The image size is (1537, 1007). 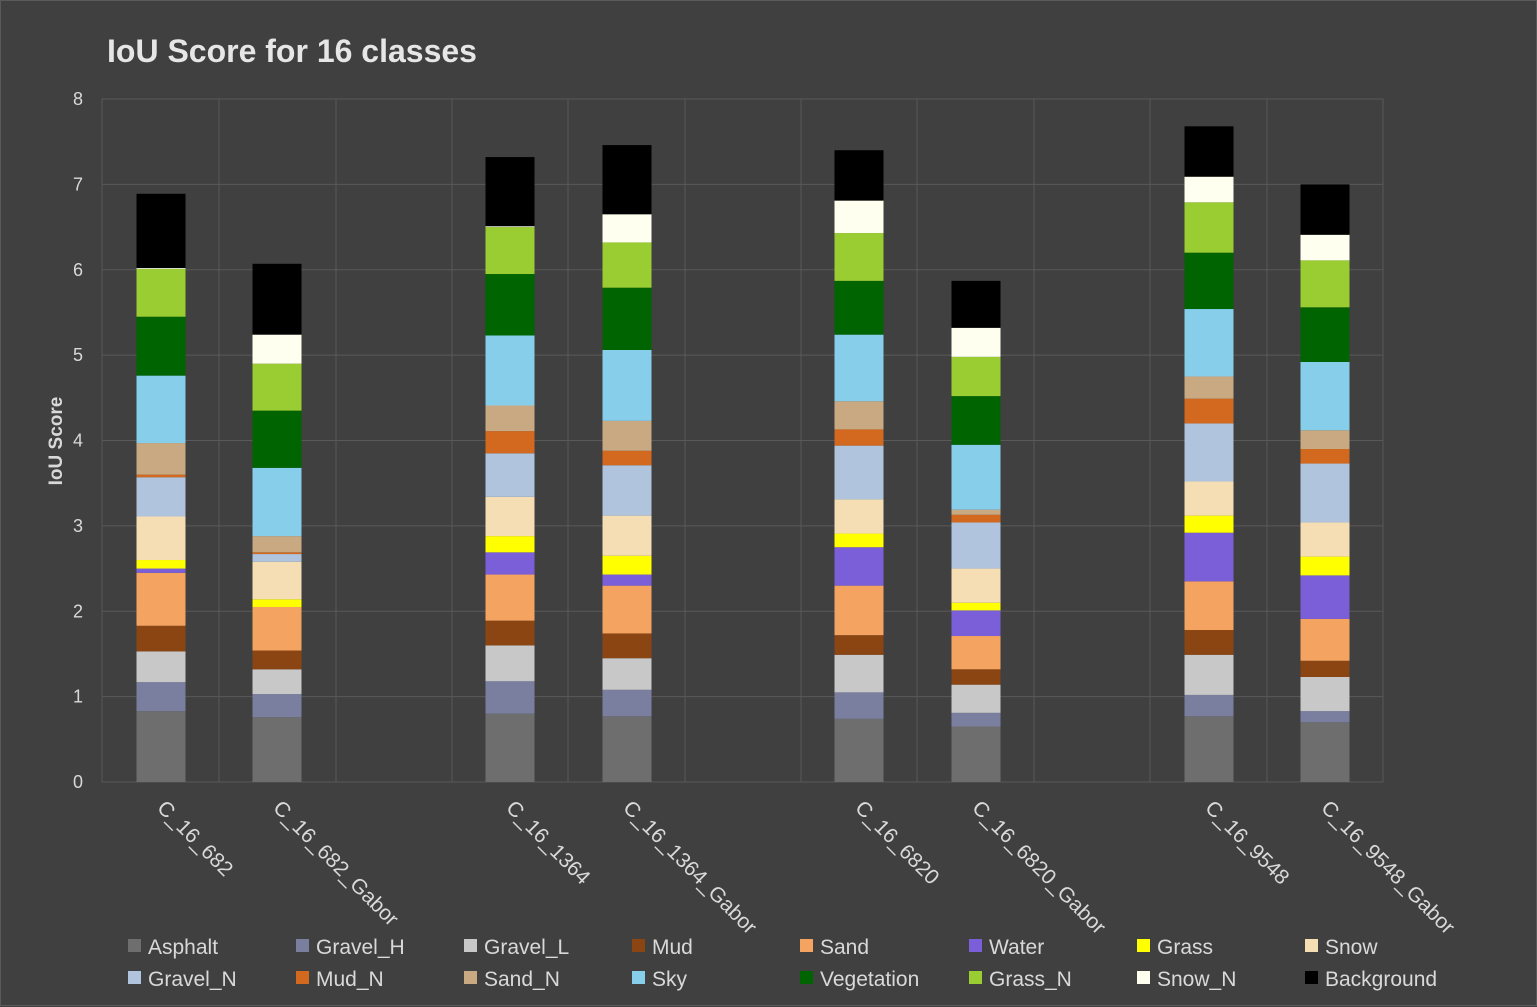 I want to click on legend-item-gravel_l: Gravel_L, so click(x=516, y=947).